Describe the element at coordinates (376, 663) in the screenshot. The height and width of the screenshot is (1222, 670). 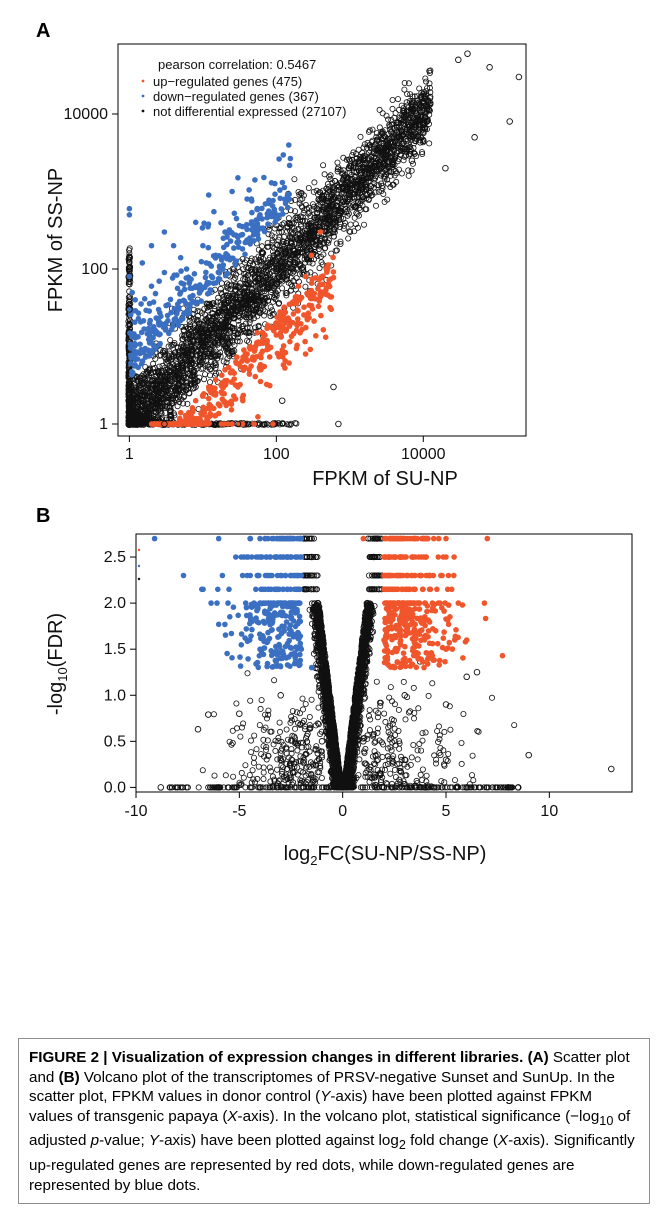
I see `panel-b-points` at that location.